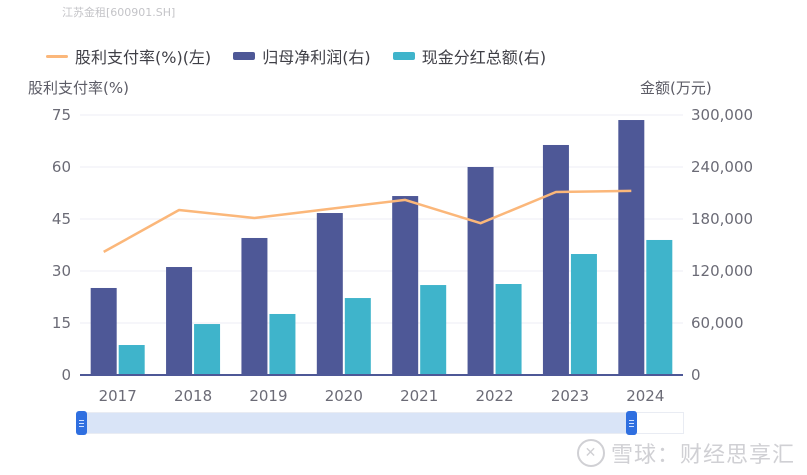 The width and height of the screenshot is (807, 475). I want to click on xueqiu-logo-icon: ✕, so click(590, 453).